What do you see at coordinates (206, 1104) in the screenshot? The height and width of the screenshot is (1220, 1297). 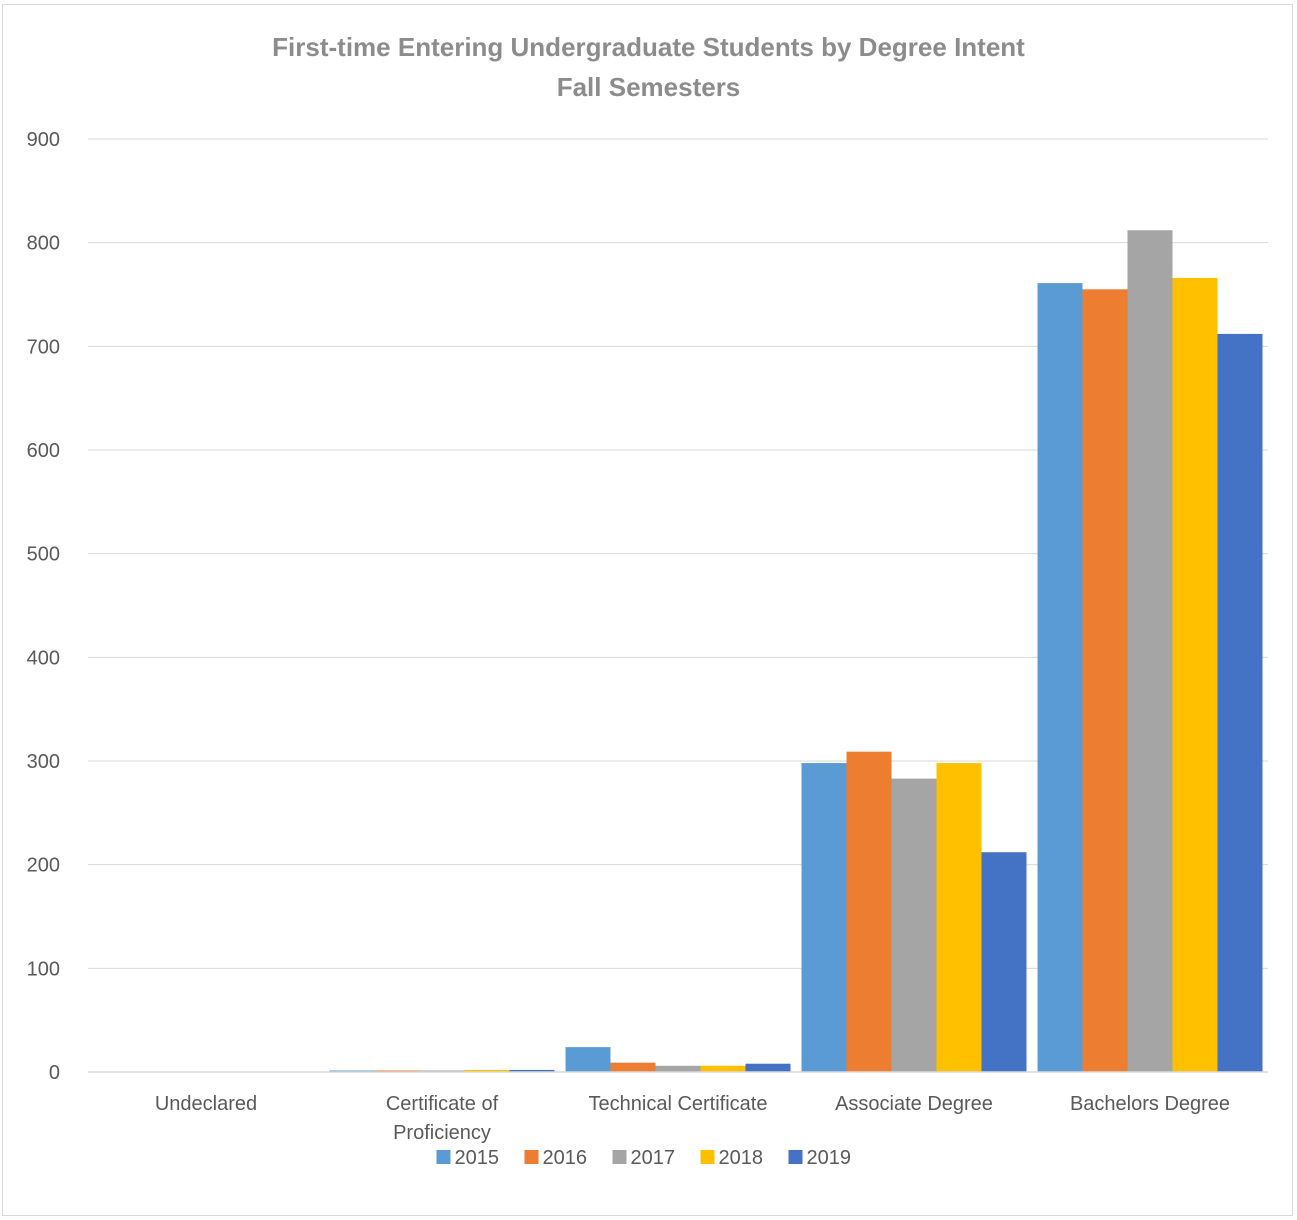 I see `x-tick-label: Undeclared` at bounding box center [206, 1104].